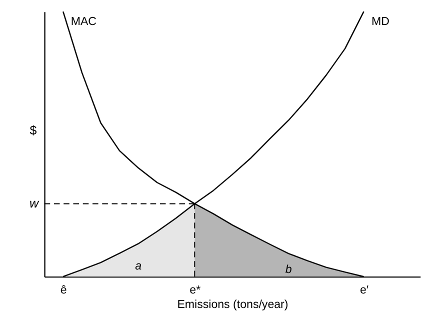  I want to click on series-label: b, so click(288, 270).